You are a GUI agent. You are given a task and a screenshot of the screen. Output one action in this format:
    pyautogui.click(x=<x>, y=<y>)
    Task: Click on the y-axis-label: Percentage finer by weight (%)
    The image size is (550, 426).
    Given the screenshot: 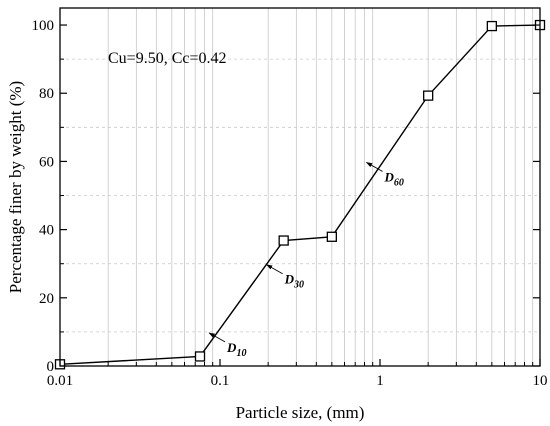 What is the action you would take?
    pyautogui.click(x=15, y=187)
    